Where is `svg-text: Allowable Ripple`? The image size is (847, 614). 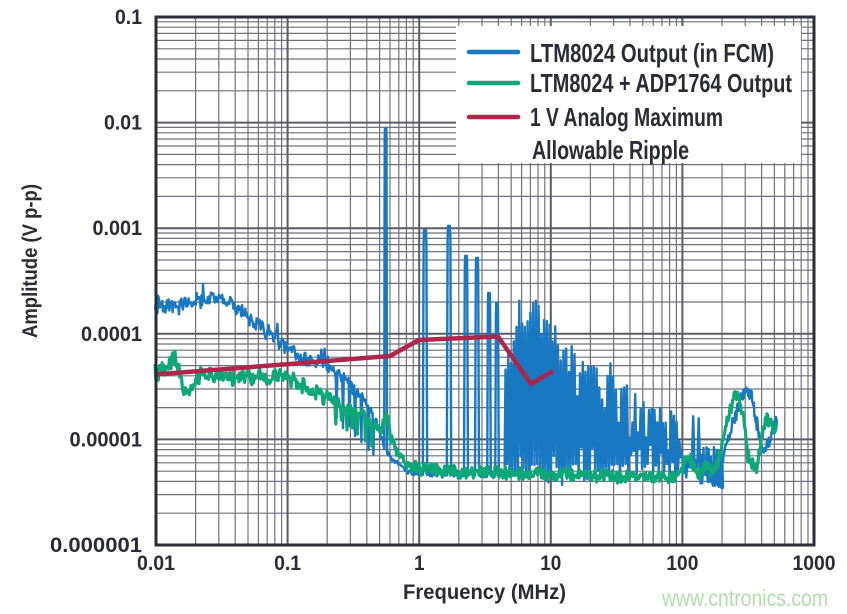
svg-text: Allowable Ripple is located at coordinates (610, 150).